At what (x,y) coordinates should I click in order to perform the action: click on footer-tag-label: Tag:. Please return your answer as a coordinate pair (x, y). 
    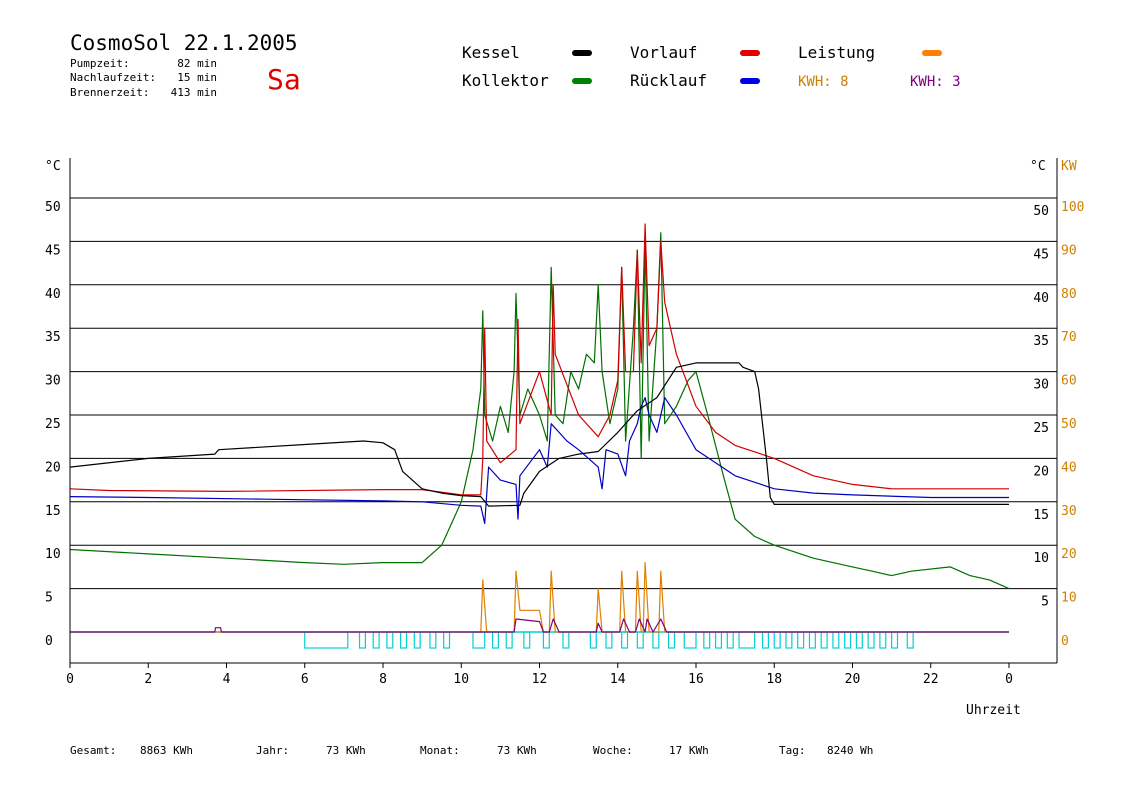
    Looking at the image, I should click on (792, 750).